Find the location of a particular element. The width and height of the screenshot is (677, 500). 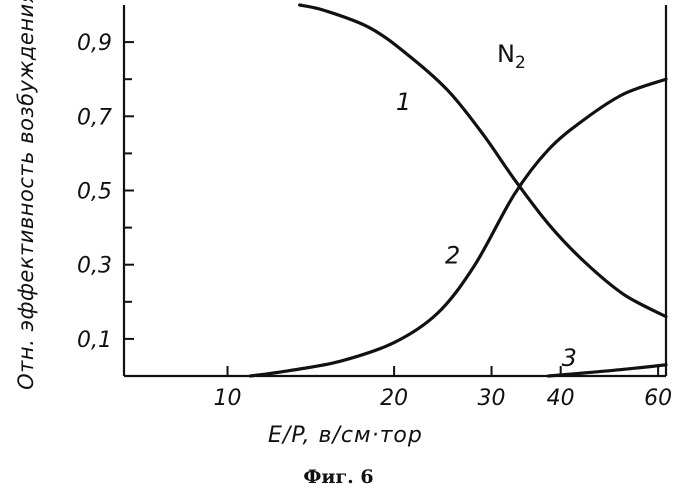

series-2-label: 2 is located at coordinates (452, 256).